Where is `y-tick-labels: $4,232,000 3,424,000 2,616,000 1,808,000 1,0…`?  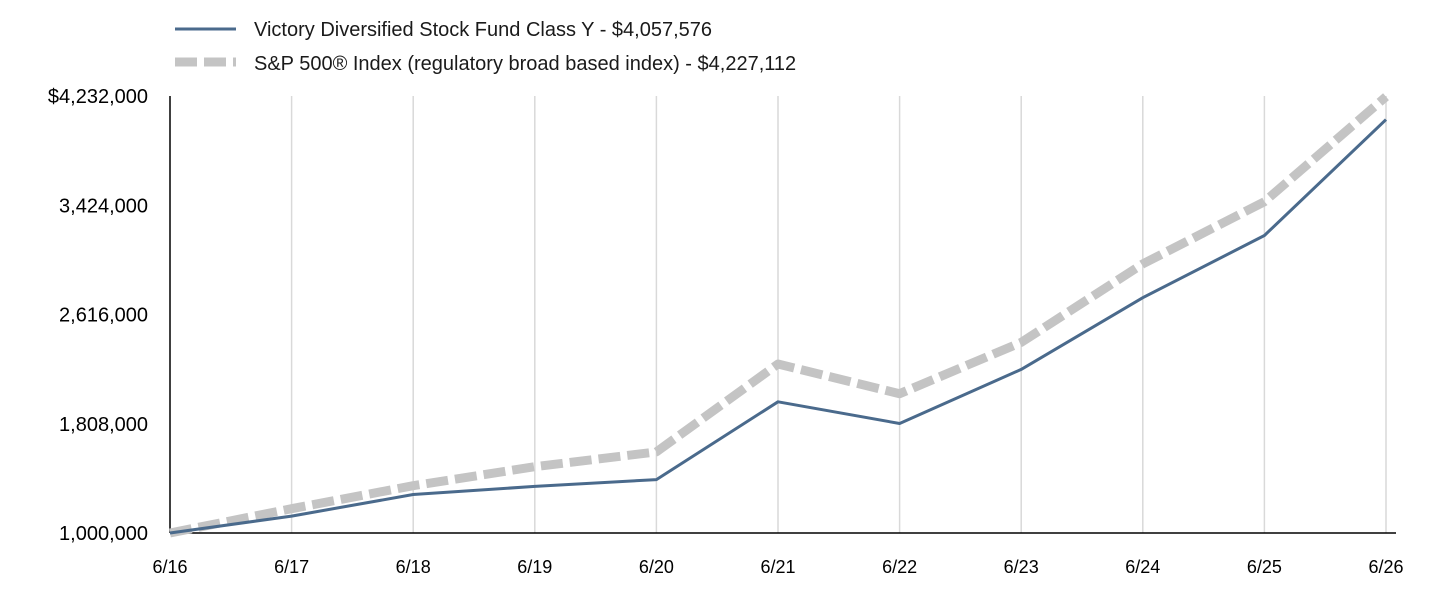
y-tick-labels: $4,232,000 3,424,000 2,616,000 1,808,000 1,0… is located at coordinates (98, 315).